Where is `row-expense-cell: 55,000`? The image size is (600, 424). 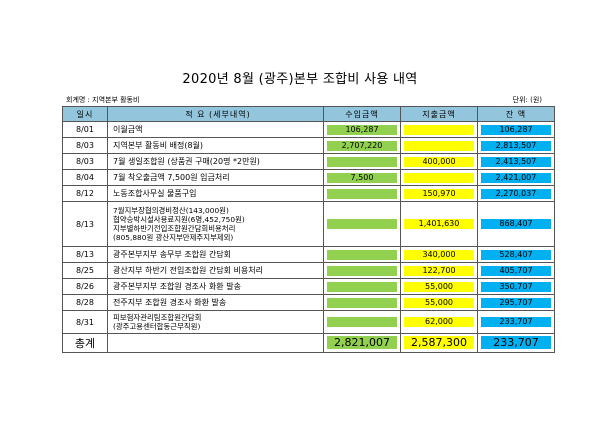
row-expense-cell: 55,000 is located at coordinates (439, 302).